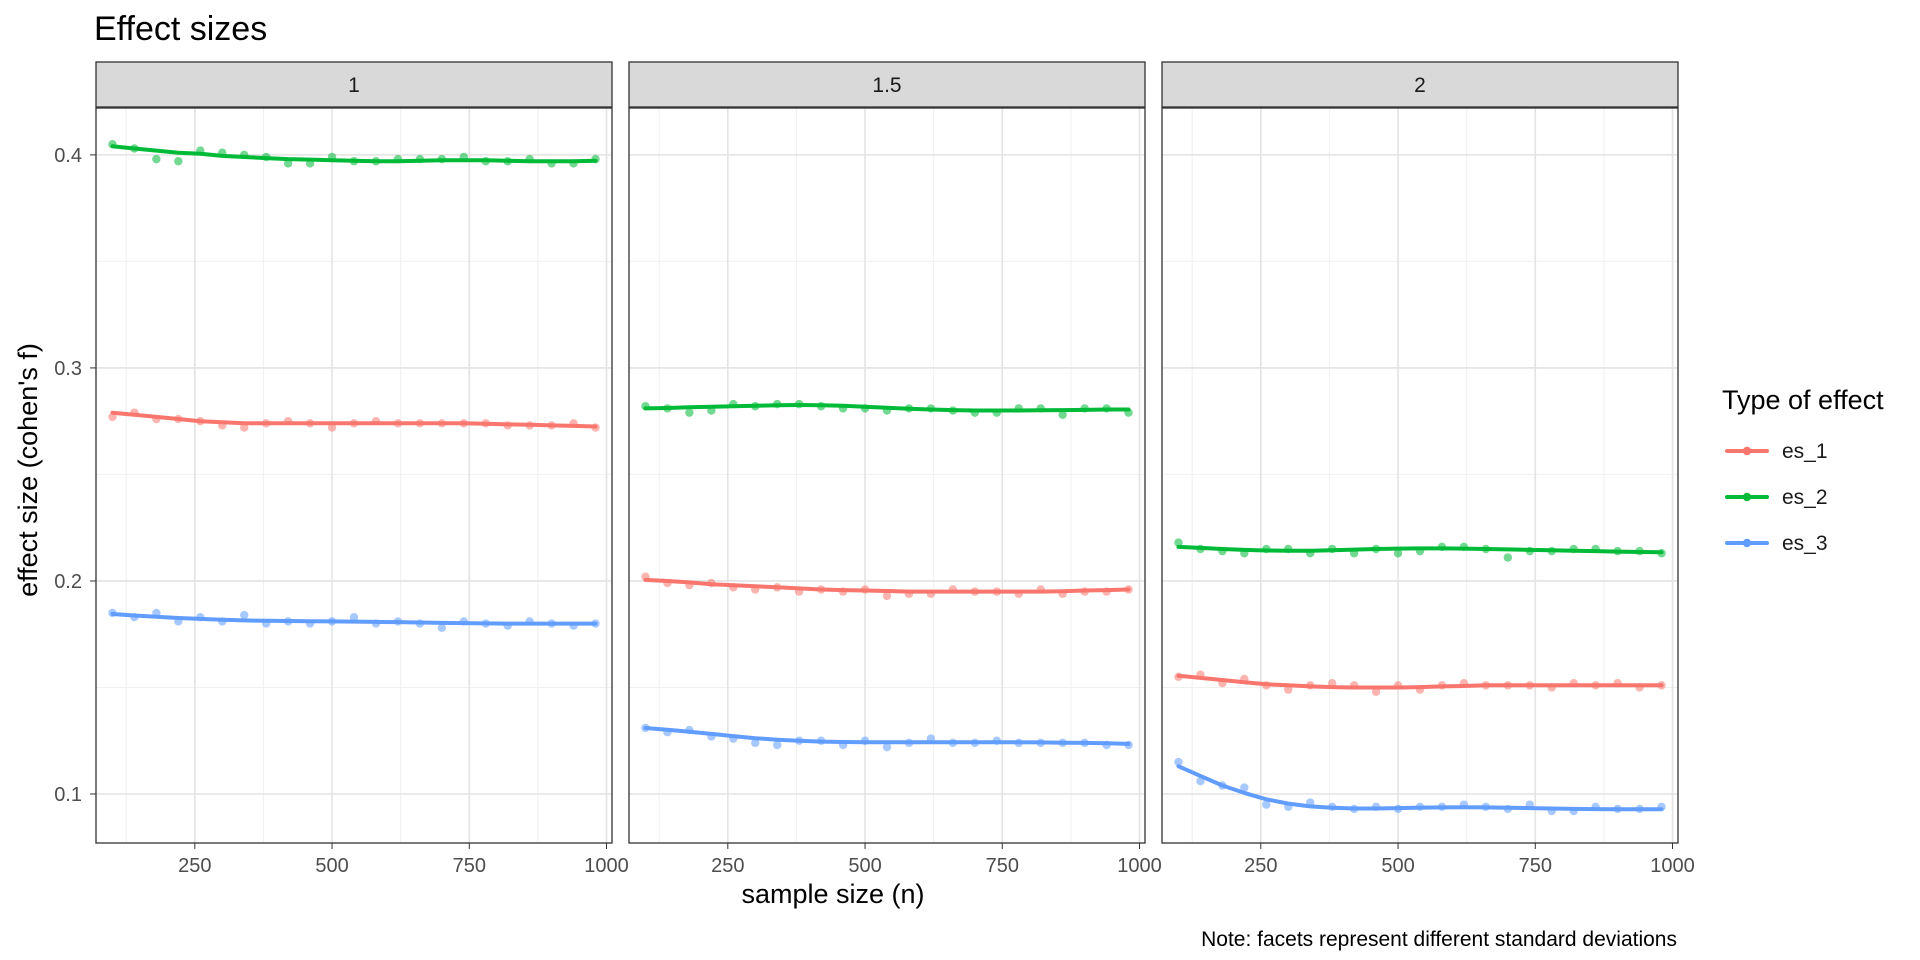 This screenshot has height=960, width=1920. What do you see at coordinates (68, 795) in the screenshot?
I see `y-tick-label: 0.1` at bounding box center [68, 795].